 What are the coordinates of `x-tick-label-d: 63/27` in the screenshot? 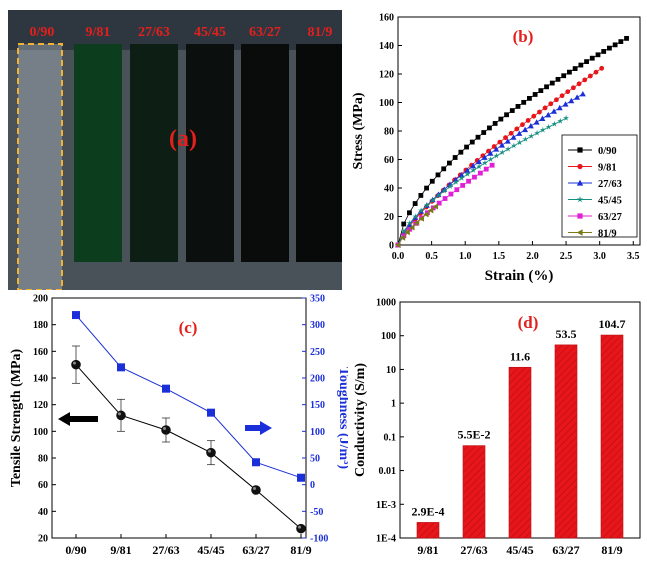 It's located at (565, 550).